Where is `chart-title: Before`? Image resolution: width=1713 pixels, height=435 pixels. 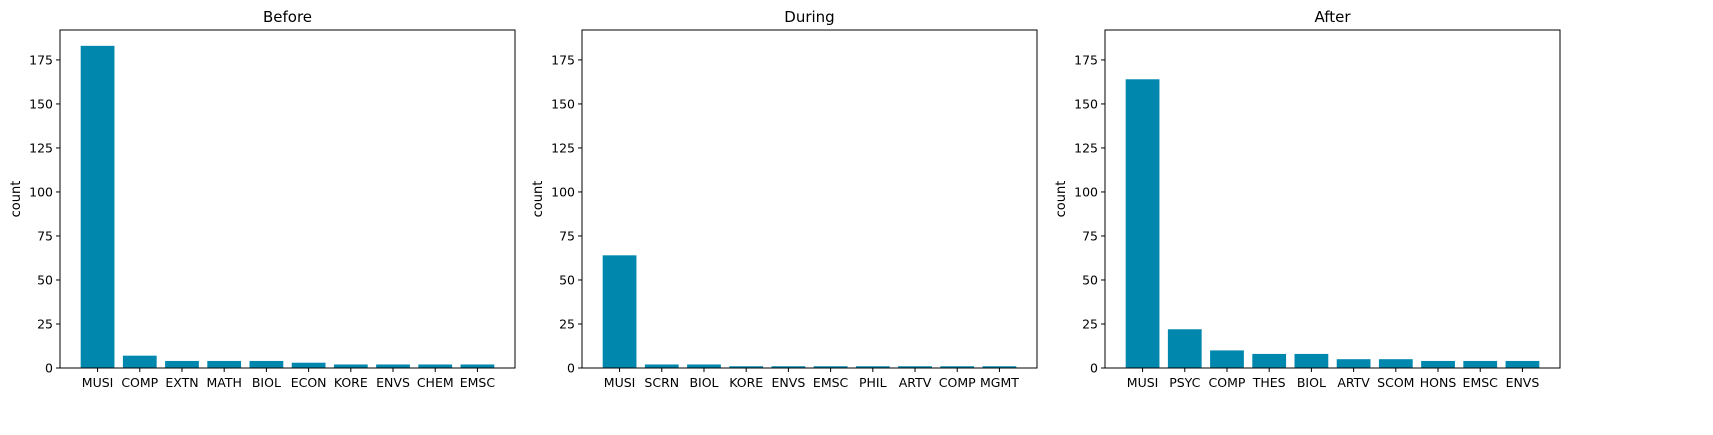
chart-title: Before is located at coordinates (287, 17).